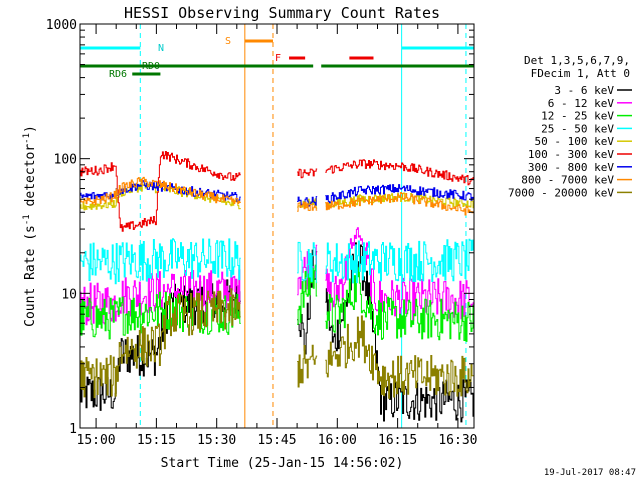 The width and height of the screenshot is (640, 480). Describe the element at coordinates (30, 276) in the screenshot. I see `y-axis-label-main: Count Rate (s` at that location.